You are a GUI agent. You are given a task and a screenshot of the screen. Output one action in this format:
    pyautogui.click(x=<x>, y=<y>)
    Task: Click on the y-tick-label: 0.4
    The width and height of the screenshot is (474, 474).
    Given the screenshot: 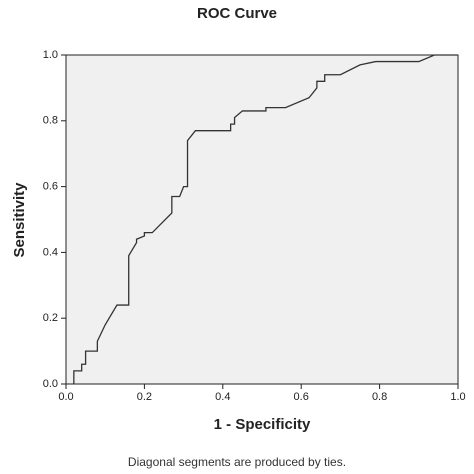 What is the action you would take?
    pyautogui.click(x=50, y=252)
    